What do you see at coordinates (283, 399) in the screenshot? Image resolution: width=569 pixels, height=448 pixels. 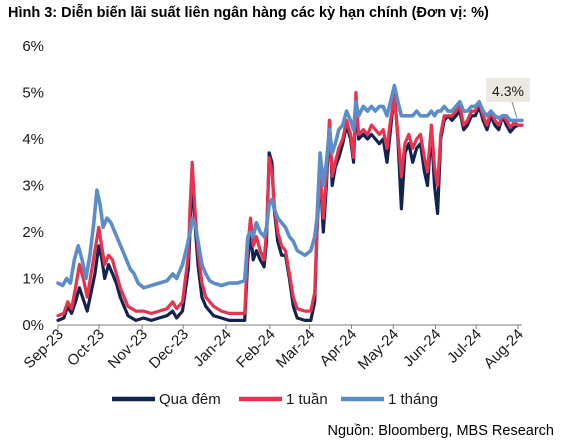 I see `legend-1-tuan: 1 tuần` at bounding box center [283, 399].